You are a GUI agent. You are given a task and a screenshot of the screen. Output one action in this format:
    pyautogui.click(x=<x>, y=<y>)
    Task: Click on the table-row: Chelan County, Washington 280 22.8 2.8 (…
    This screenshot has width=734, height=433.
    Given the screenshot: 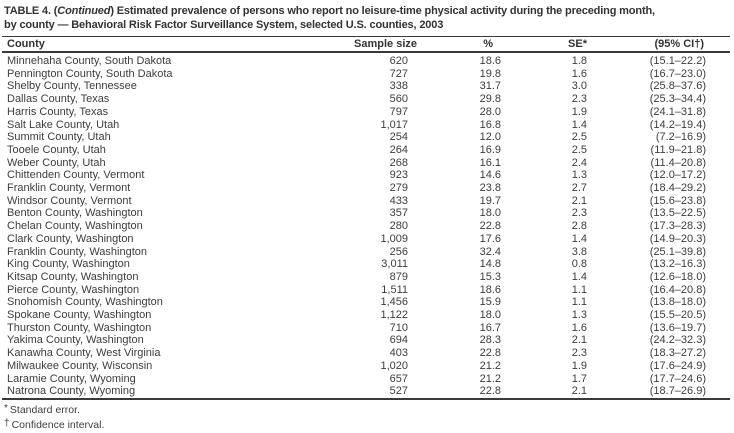 What is the action you would take?
    pyautogui.click(x=366, y=226)
    